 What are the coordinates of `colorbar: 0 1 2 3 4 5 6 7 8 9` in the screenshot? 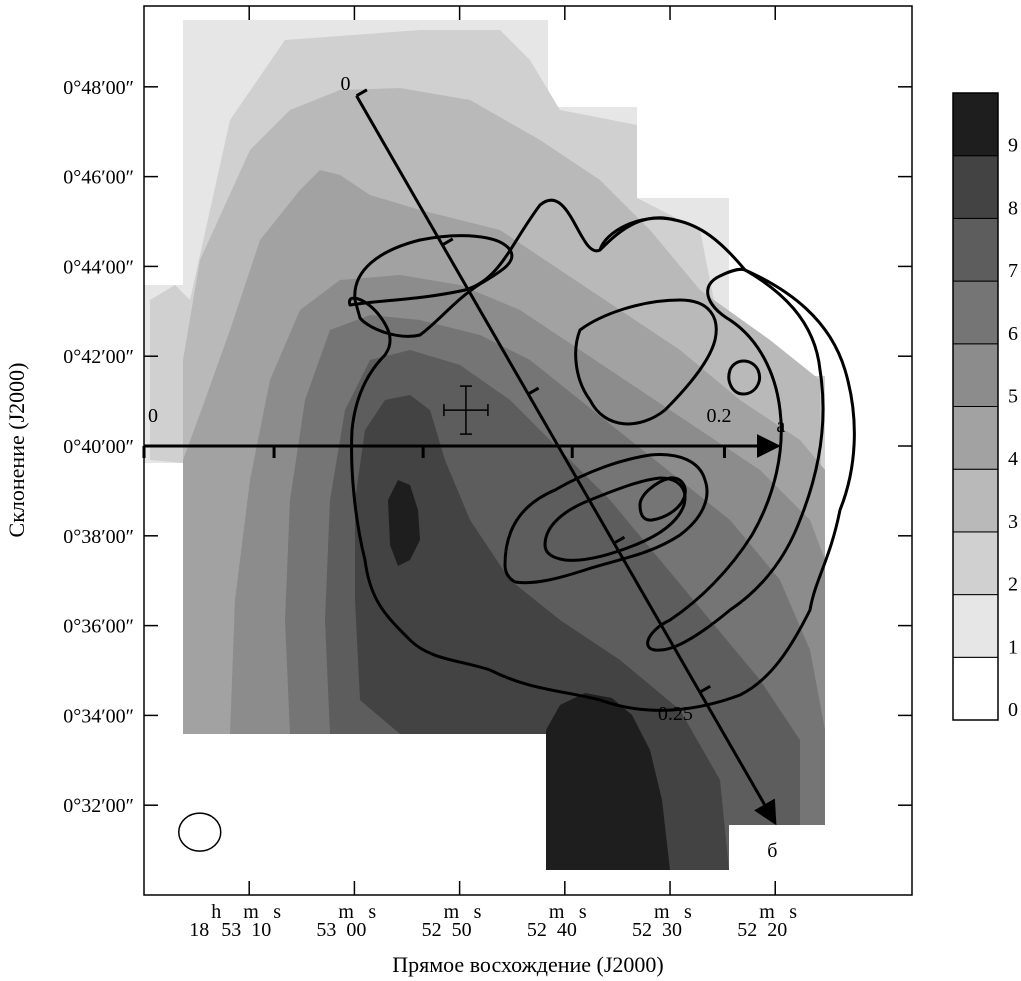 It's located at (985, 406).